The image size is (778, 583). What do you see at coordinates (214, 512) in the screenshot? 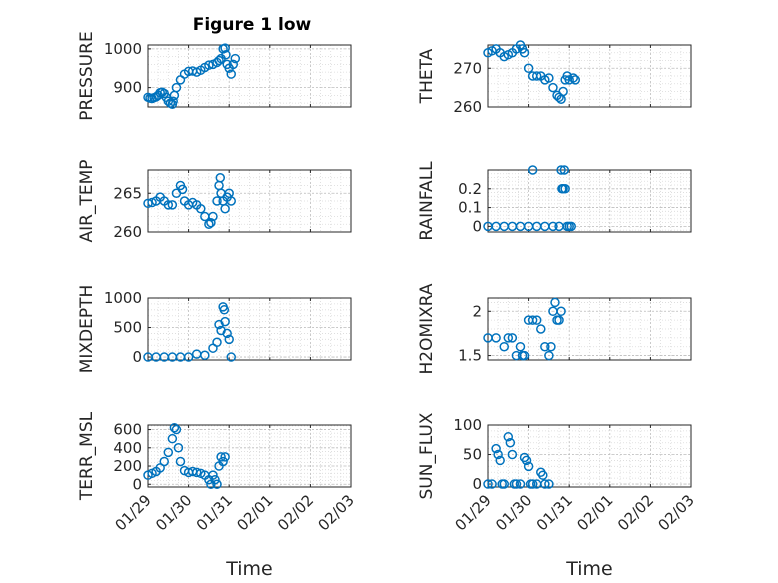
I see `x-tick-label: 01/31` at bounding box center [214, 512].